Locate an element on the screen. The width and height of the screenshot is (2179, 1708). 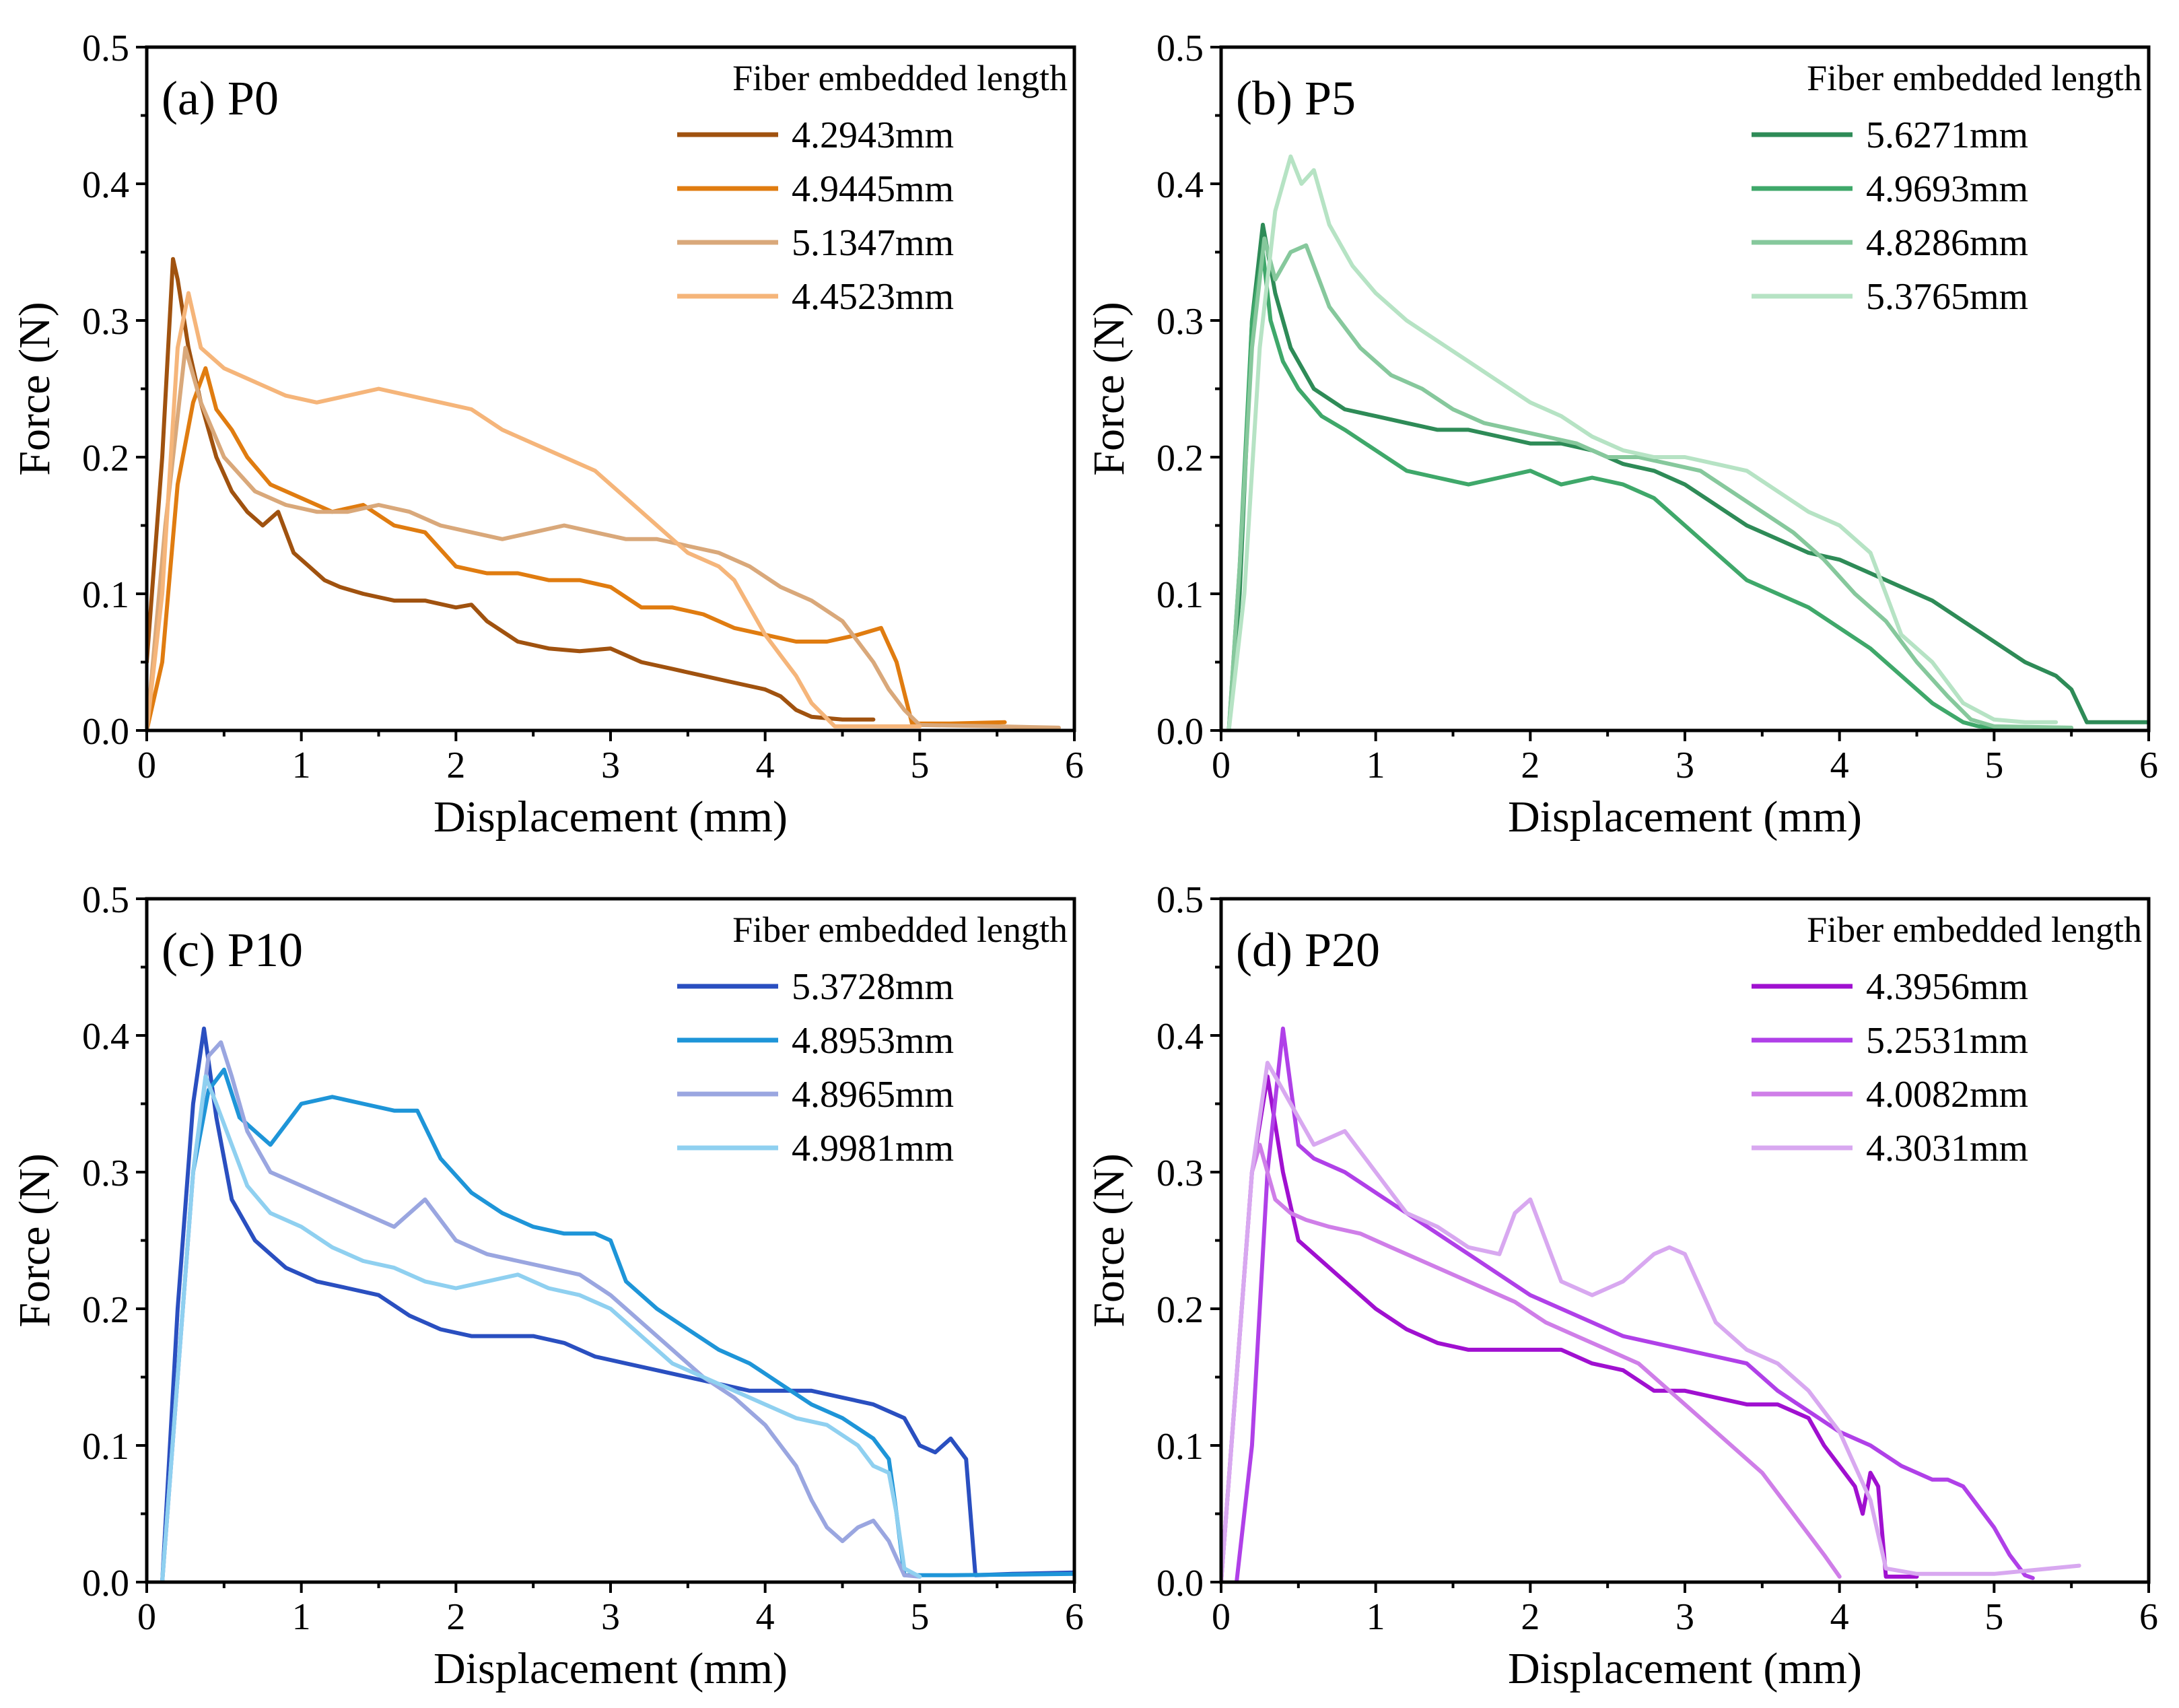
legend-label: 4.8965mm is located at coordinates (873, 1095).